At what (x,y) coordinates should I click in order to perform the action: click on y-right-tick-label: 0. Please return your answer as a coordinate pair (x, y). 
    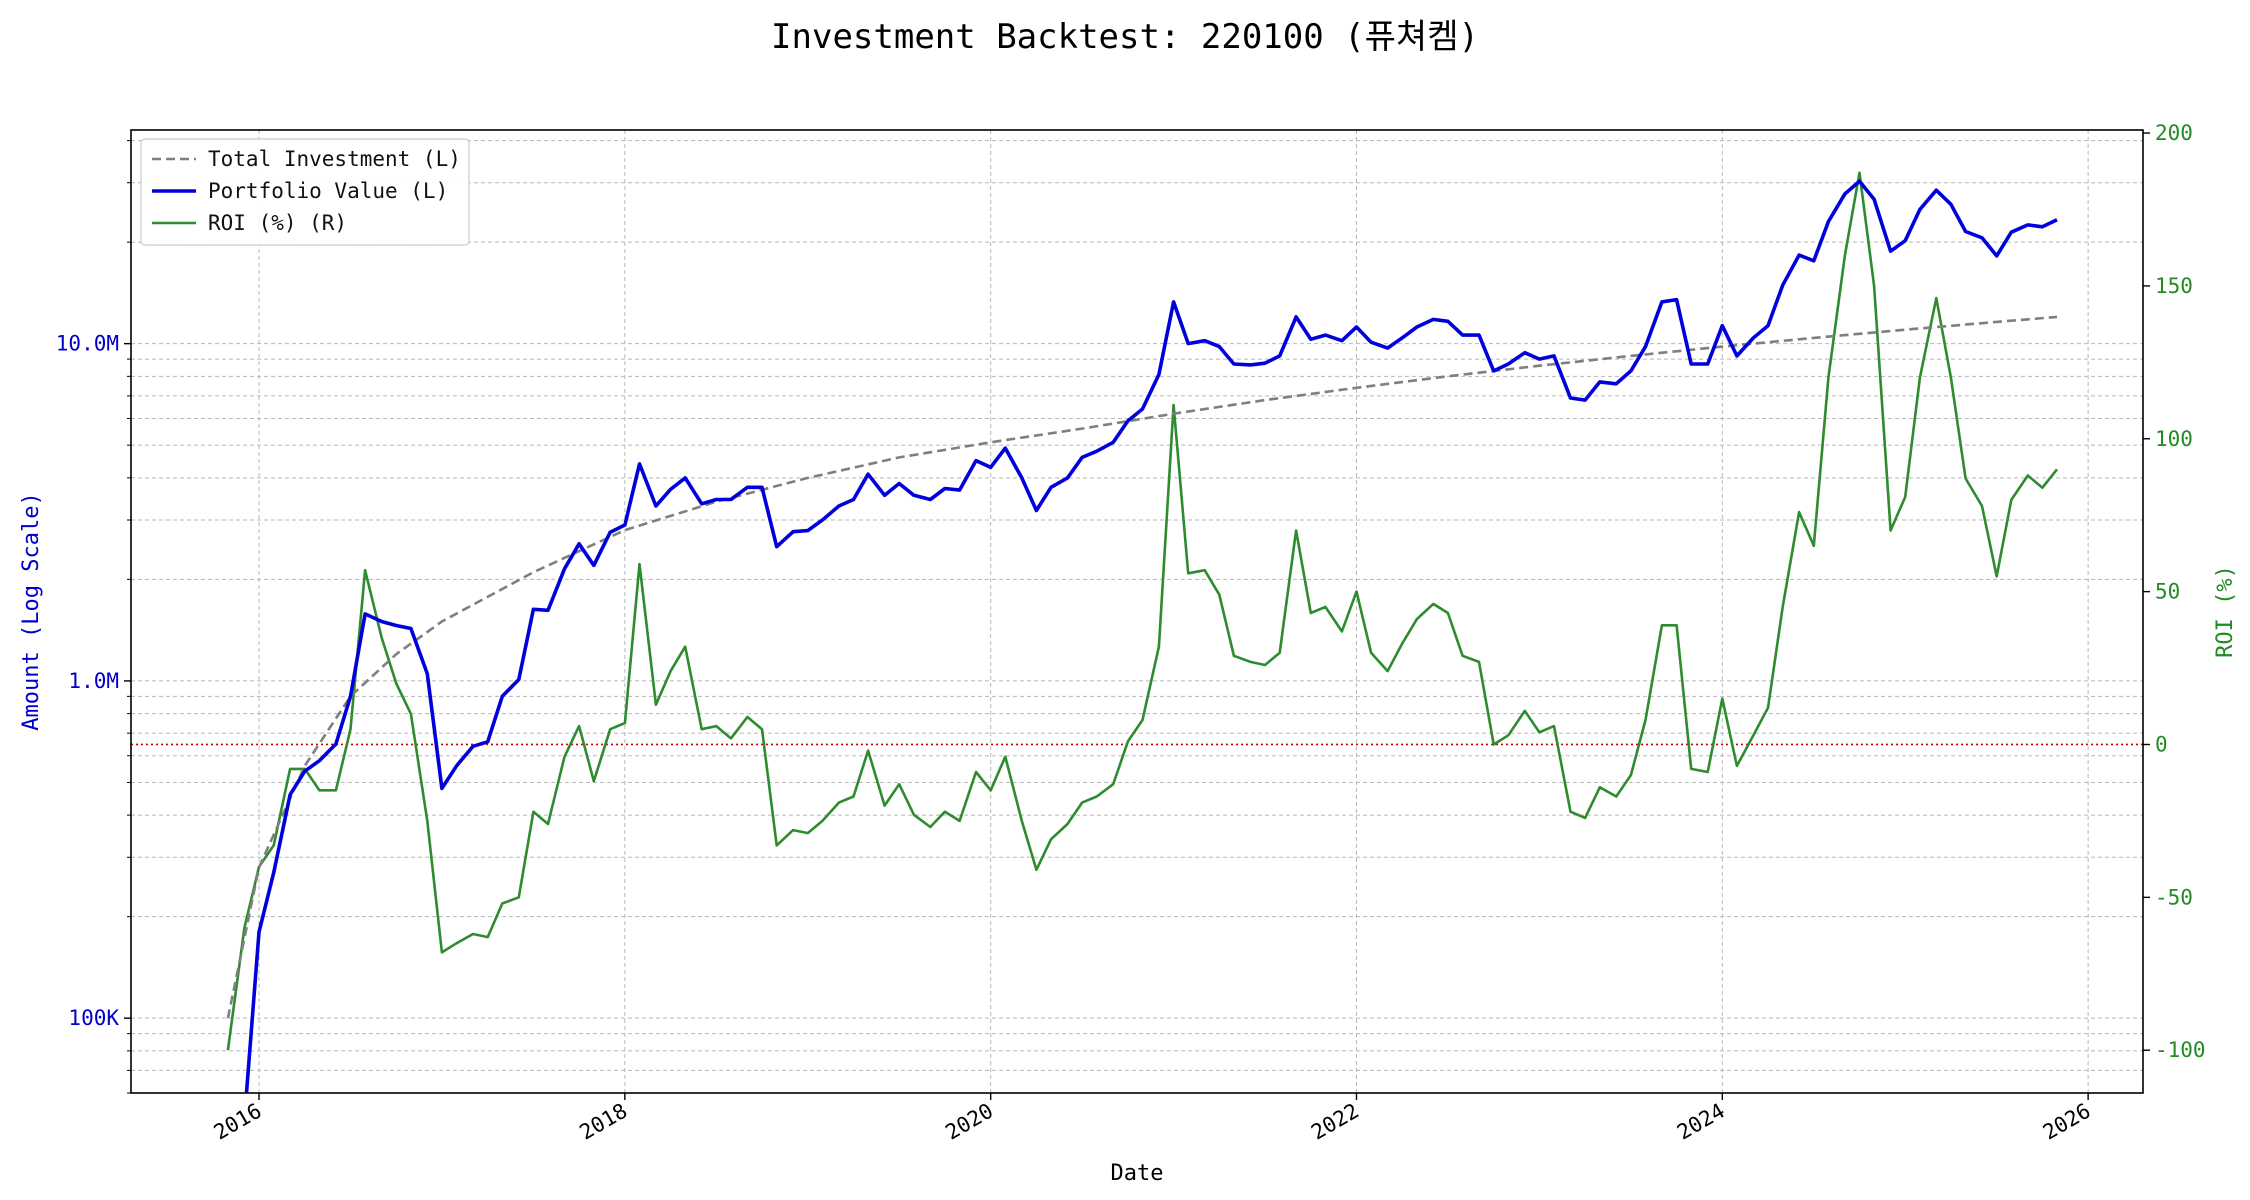
    Looking at the image, I should click on (2161, 744).